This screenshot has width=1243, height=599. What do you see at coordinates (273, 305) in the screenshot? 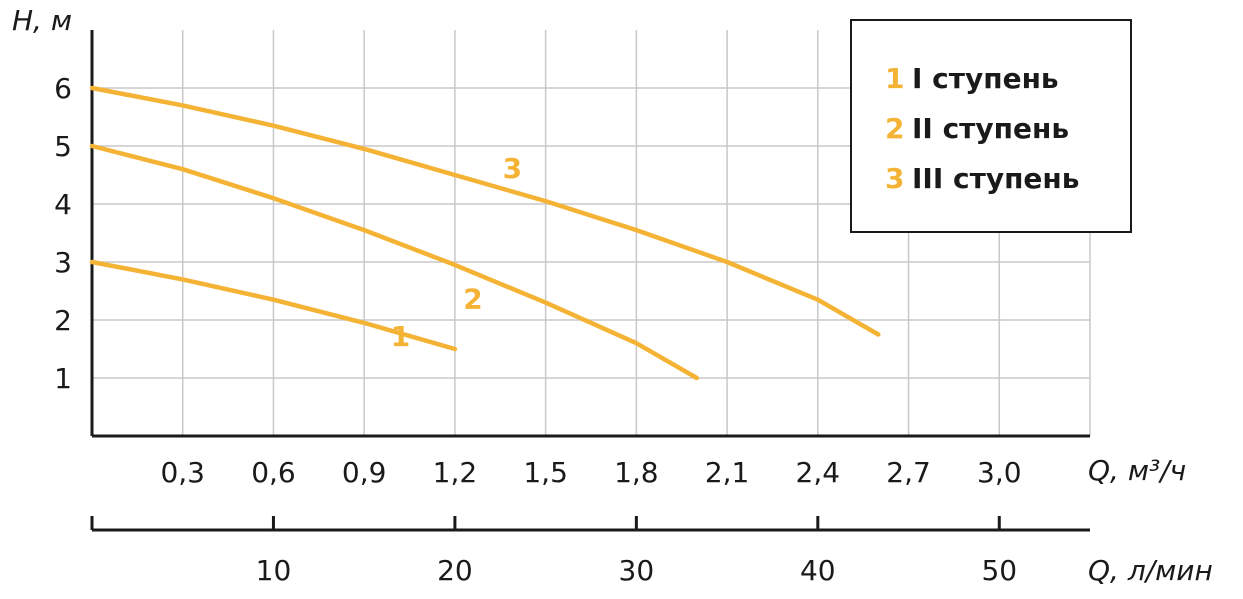
I see `series-1-line` at bounding box center [273, 305].